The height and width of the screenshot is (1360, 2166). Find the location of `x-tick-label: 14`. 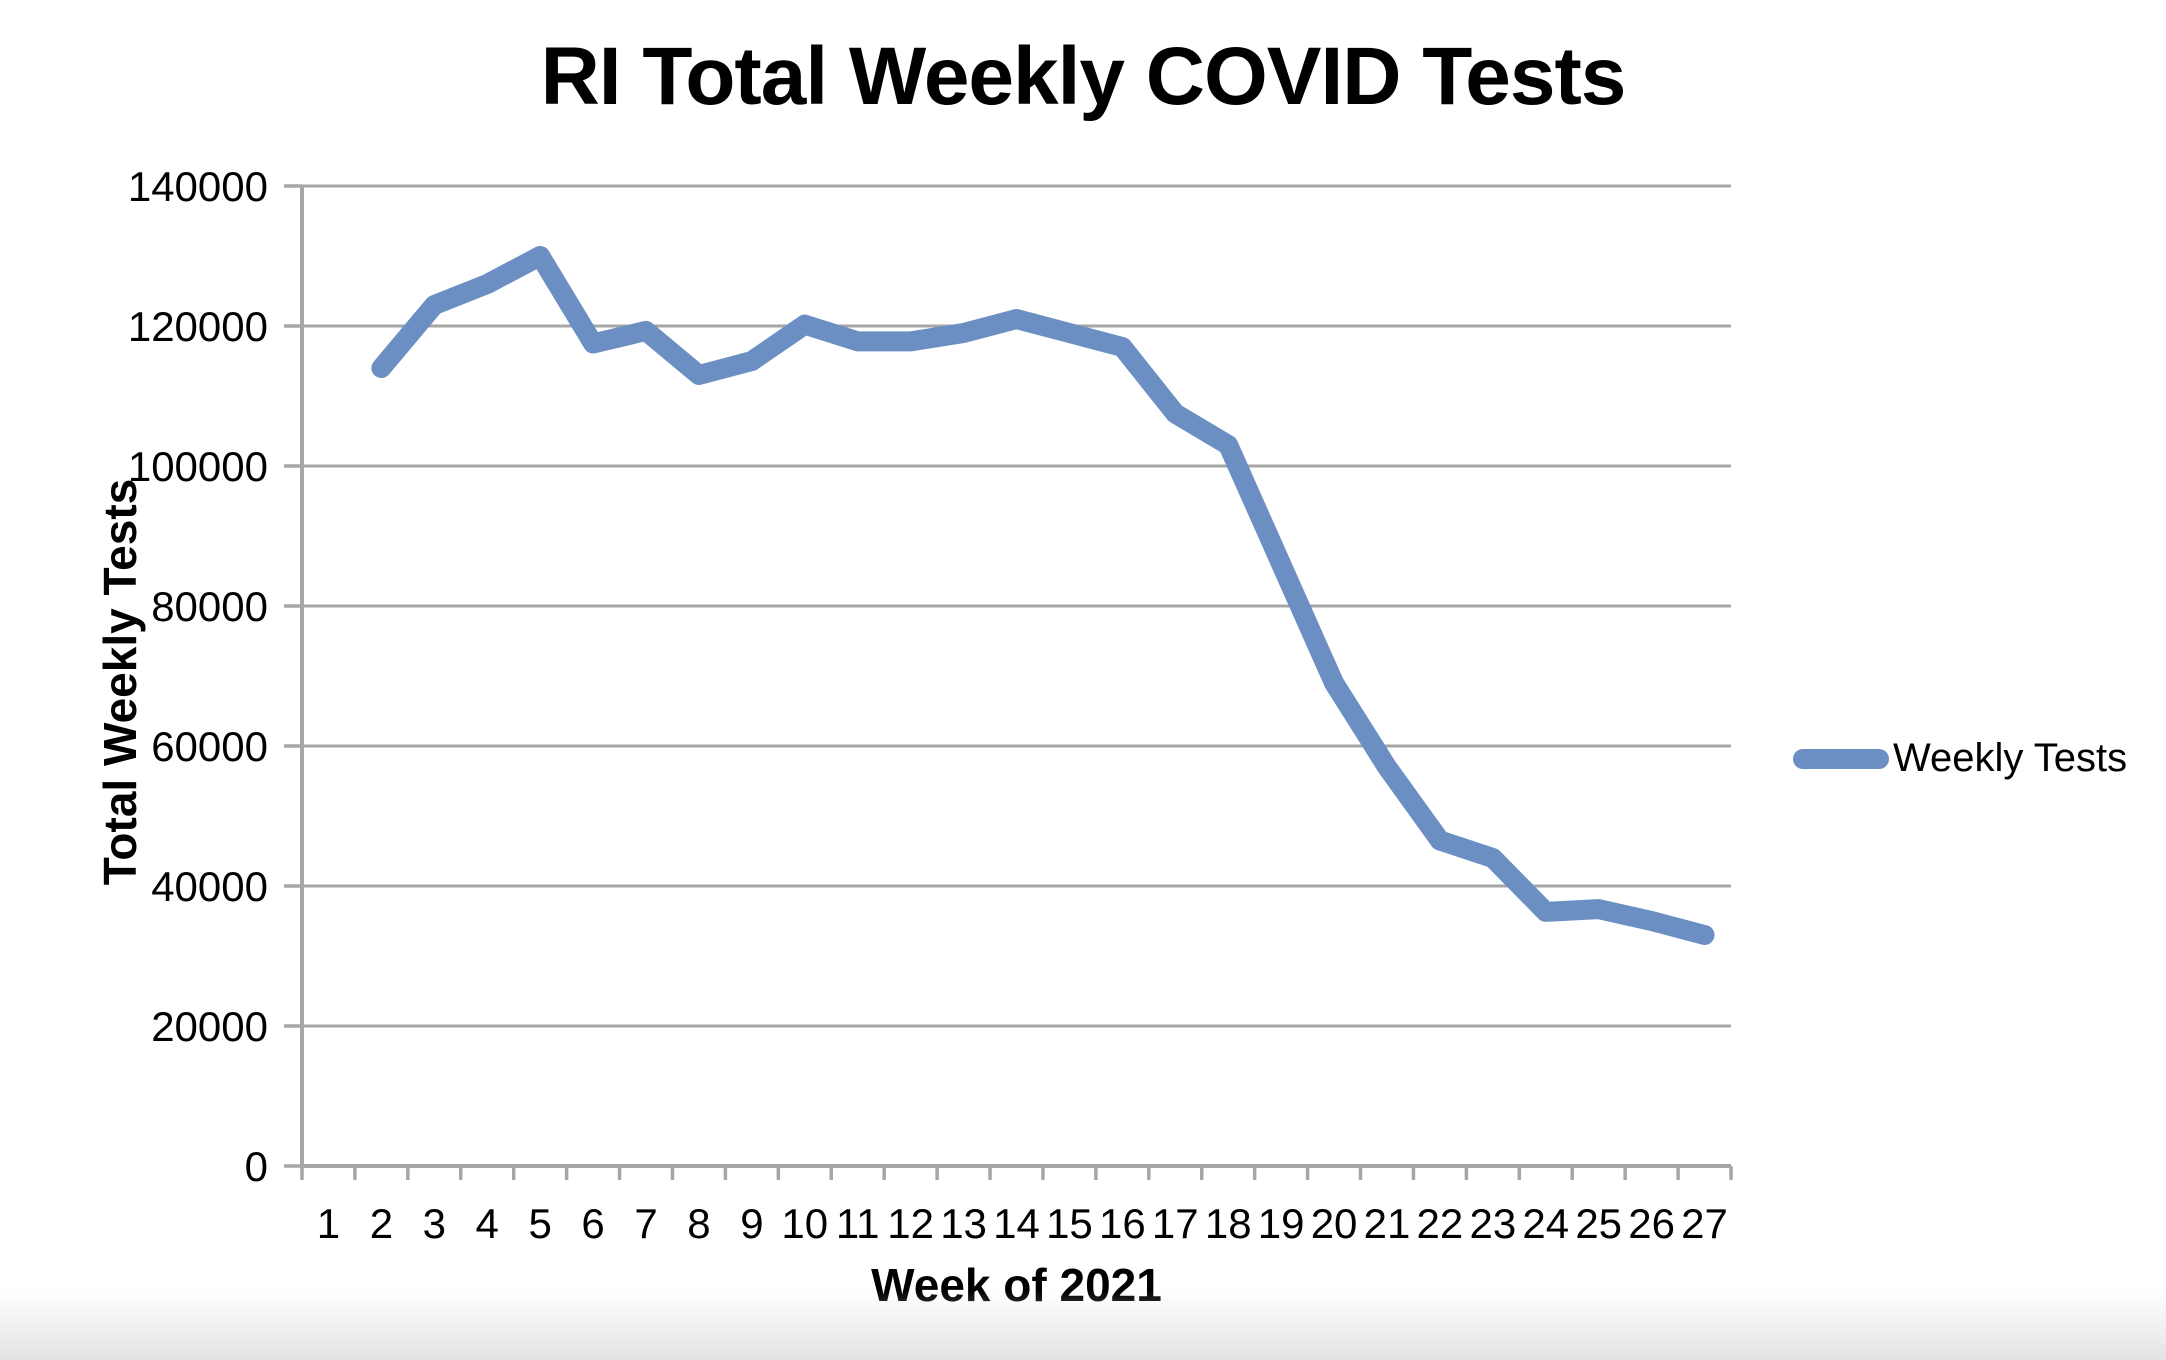

x-tick-label: 14 is located at coordinates (1016, 1223).